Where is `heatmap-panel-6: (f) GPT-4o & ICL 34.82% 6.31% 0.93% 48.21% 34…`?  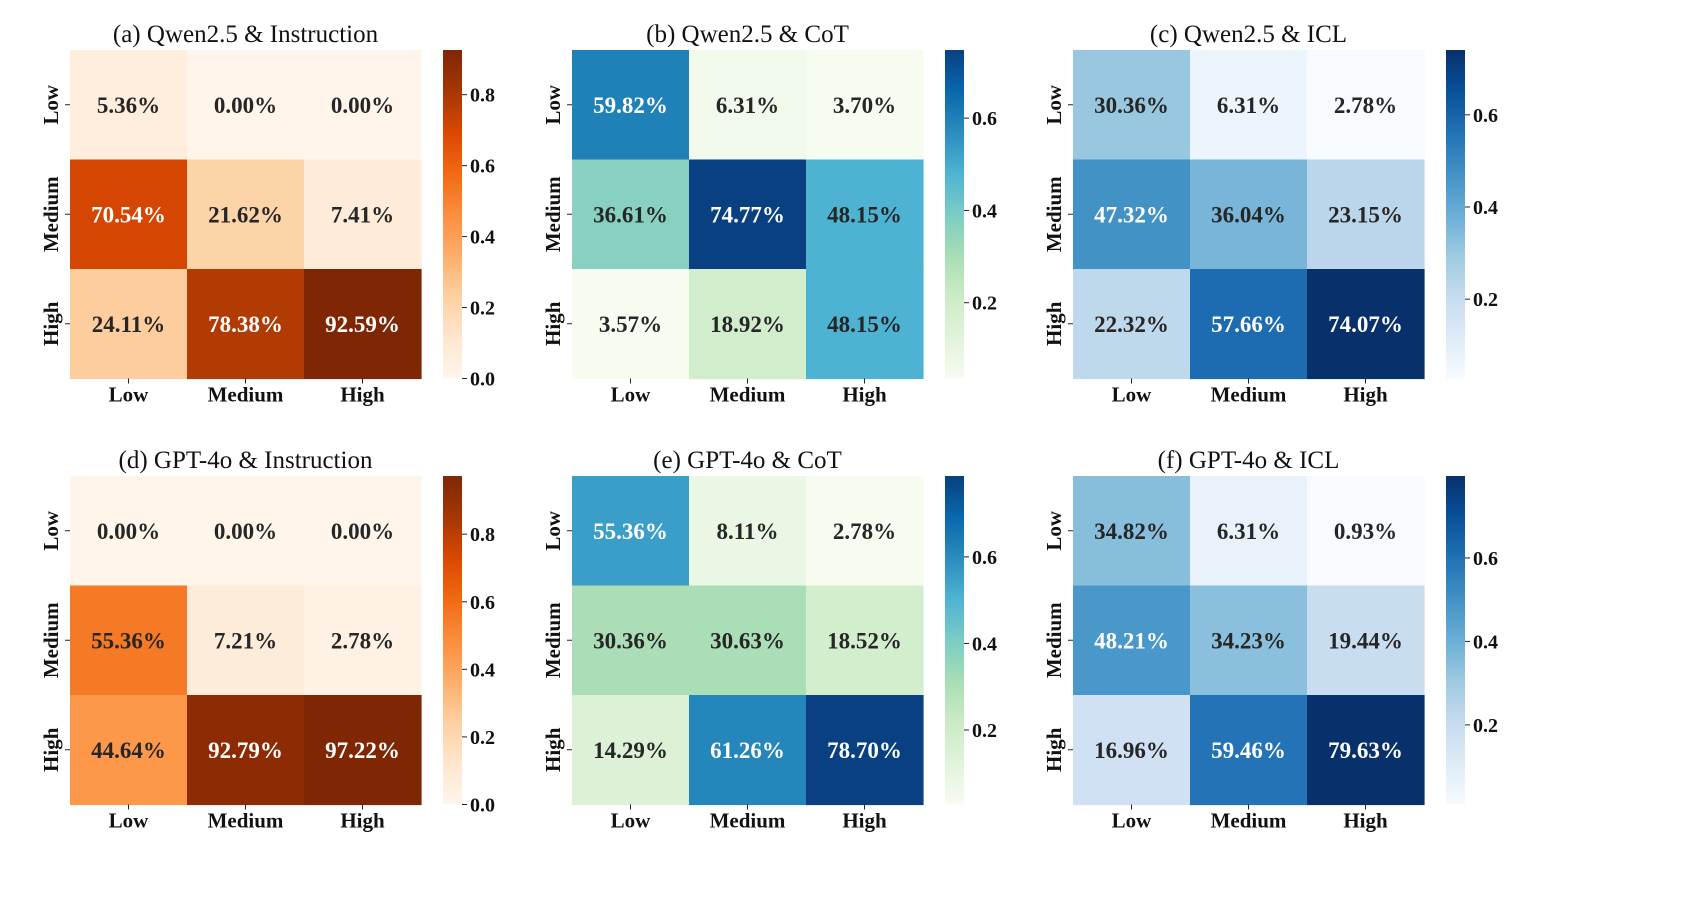
heatmap-panel-6: (f) GPT-4o & ICL 34.82% 6.31% 0.93% 48.21% 34… is located at coordinates (1270, 640).